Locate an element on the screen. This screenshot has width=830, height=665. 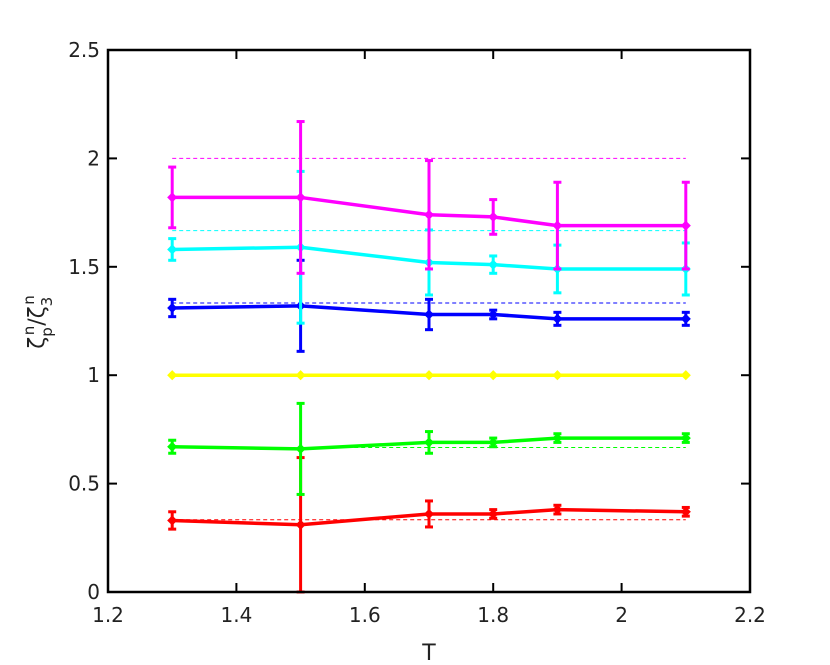
y-axis-label: ζpn/ζ3n is located at coordinates (38, 321).